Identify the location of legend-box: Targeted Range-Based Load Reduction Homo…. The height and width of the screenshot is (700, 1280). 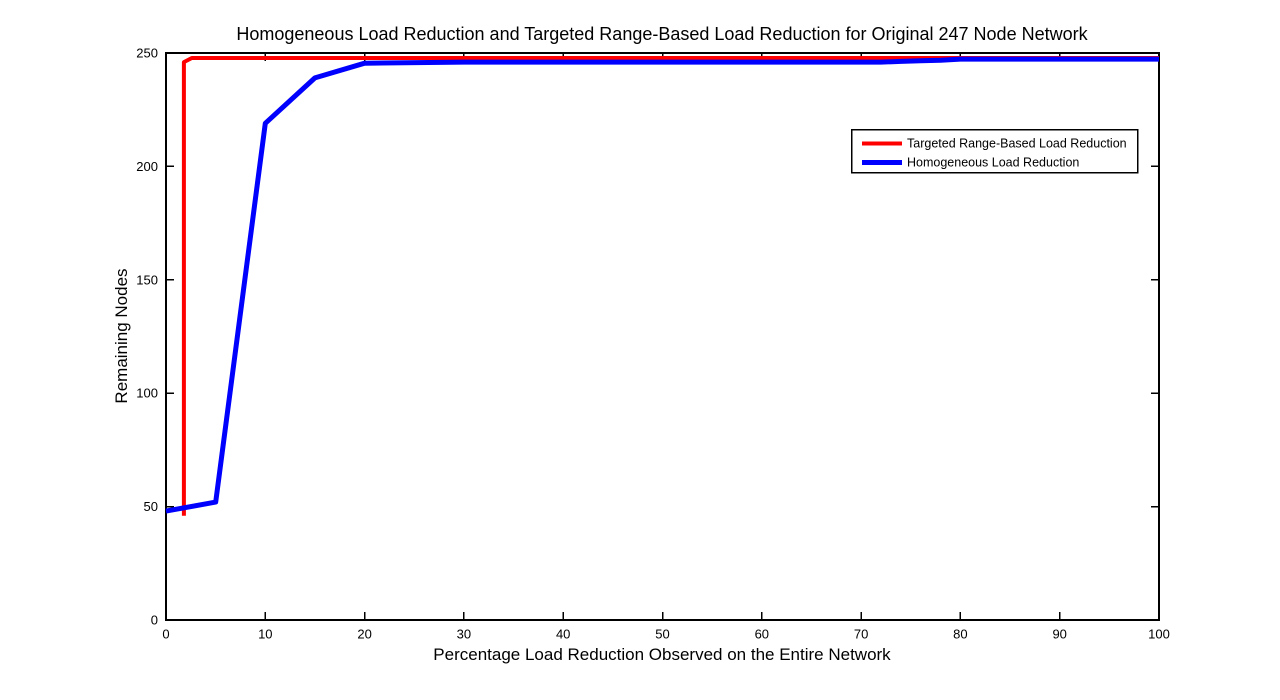
(994, 151).